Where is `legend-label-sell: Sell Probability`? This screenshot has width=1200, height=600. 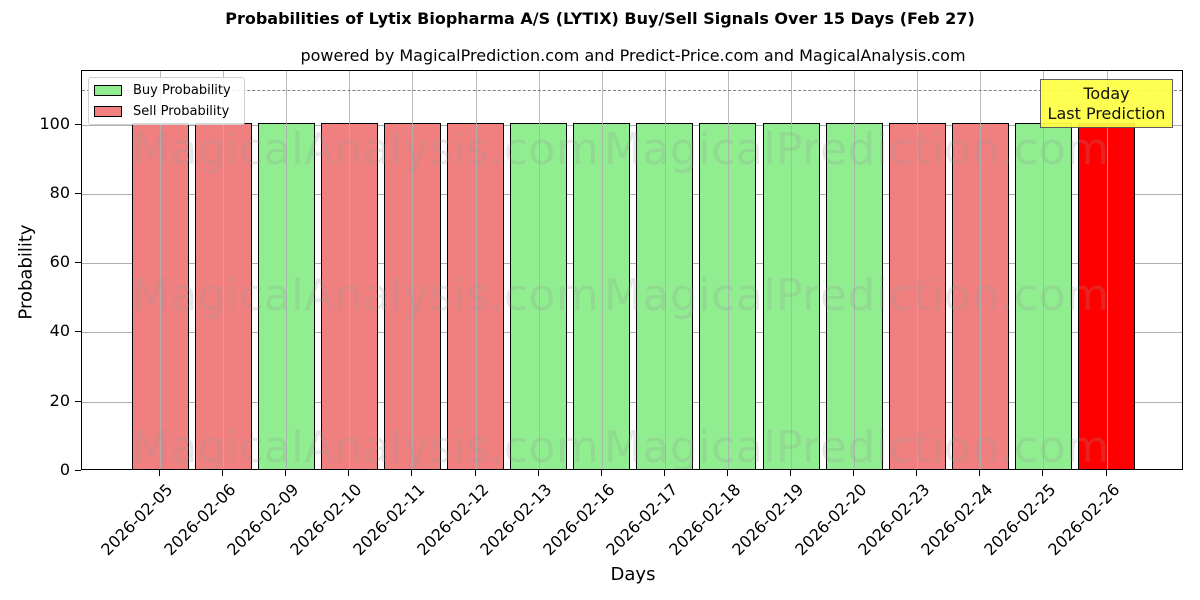
legend-label-sell: Sell Probability is located at coordinates (181, 111).